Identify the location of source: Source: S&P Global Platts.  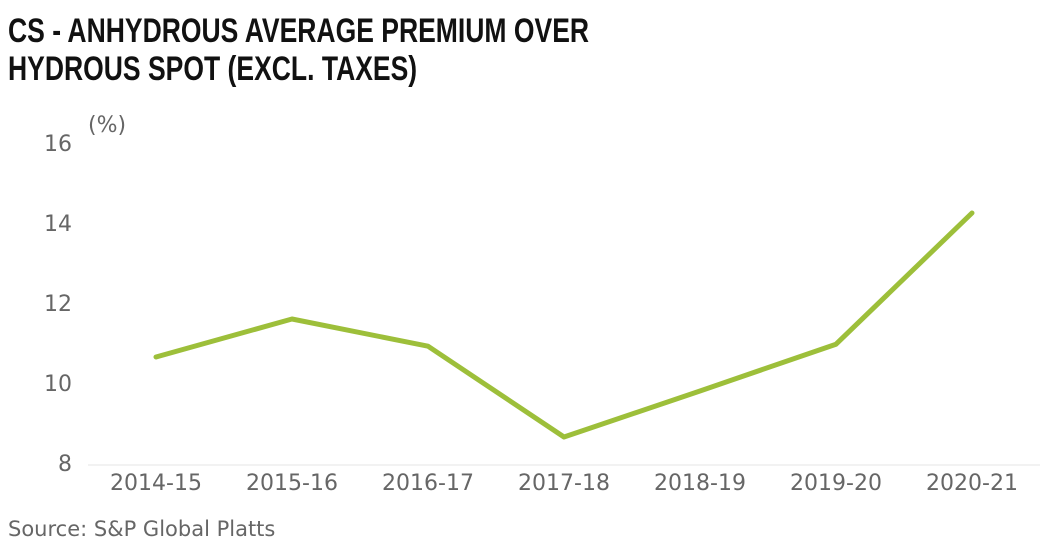
(141, 529).